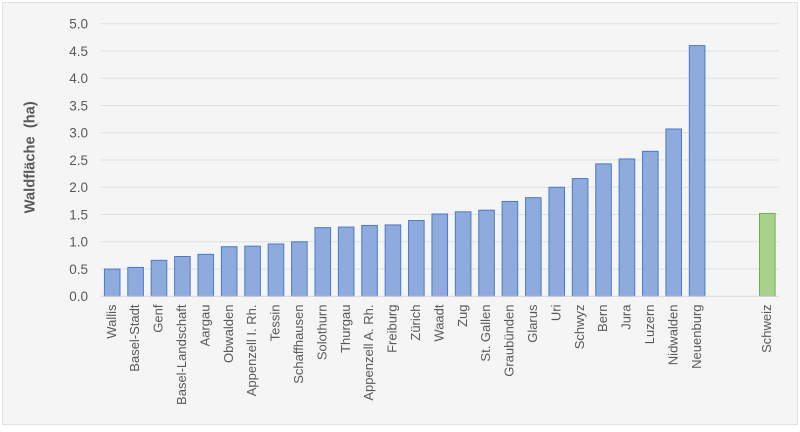 The height and width of the screenshot is (432, 800). Describe the element at coordinates (485, 333) in the screenshot. I see `svg-text: St. Gallen` at that location.